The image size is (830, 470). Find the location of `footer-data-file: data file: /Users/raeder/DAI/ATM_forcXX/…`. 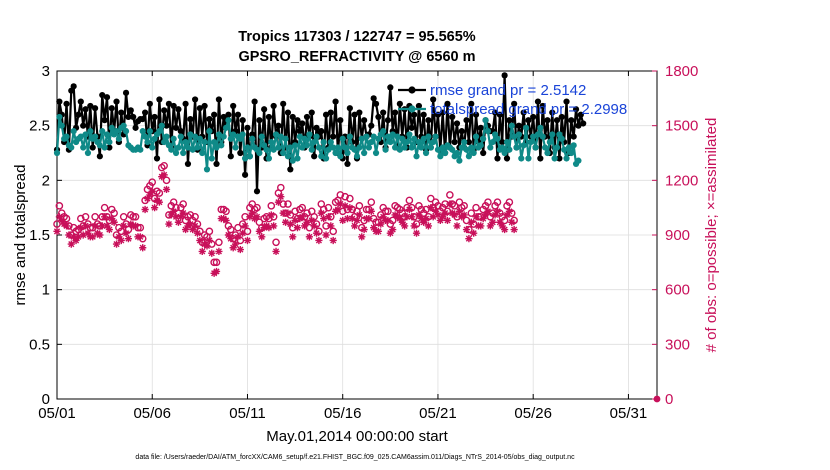

footer-data-file: data file: /Users/raeder/DAI/ATM_forcXX/… is located at coordinates (355, 457).